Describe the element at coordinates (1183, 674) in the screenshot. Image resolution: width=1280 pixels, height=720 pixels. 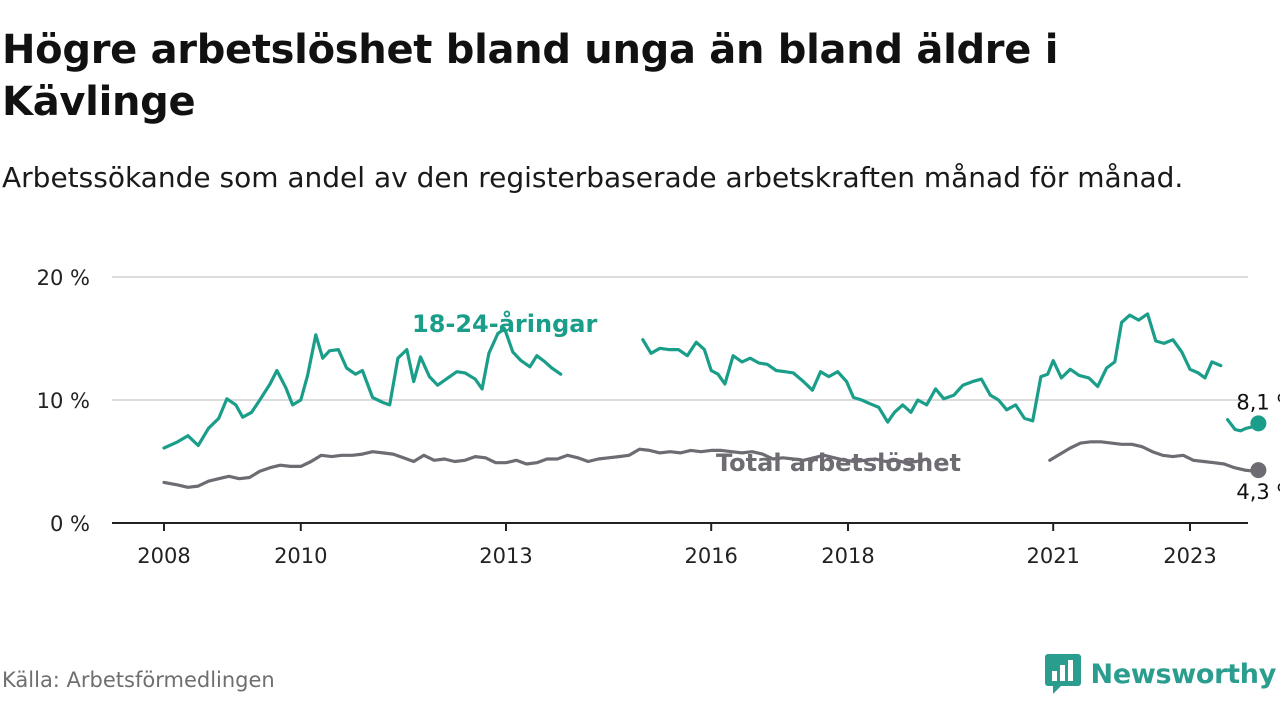
I see `brand-name: Newsworthy` at that location.